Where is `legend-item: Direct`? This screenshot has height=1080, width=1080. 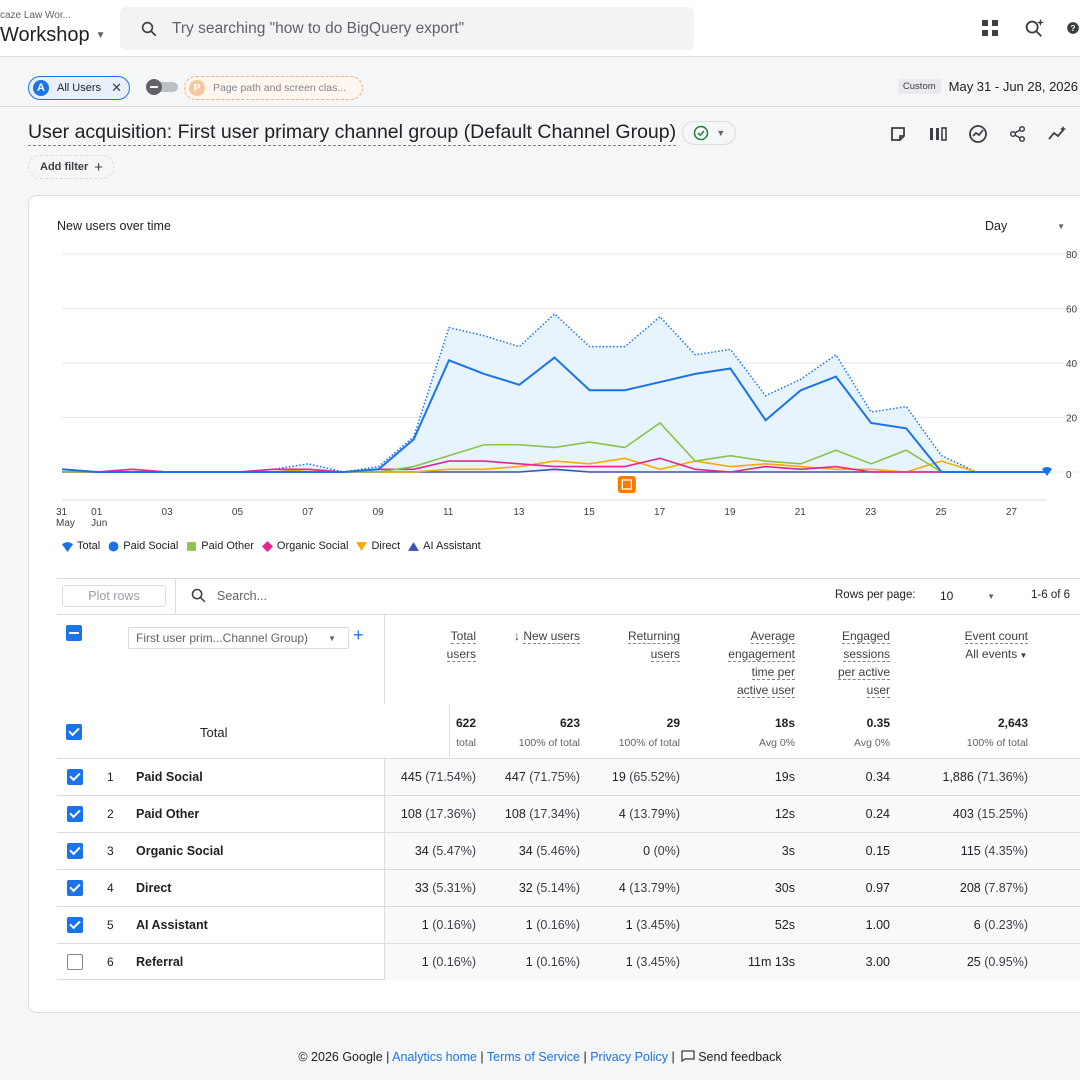 legend-item: Direct is located at coordinates (378, 546).